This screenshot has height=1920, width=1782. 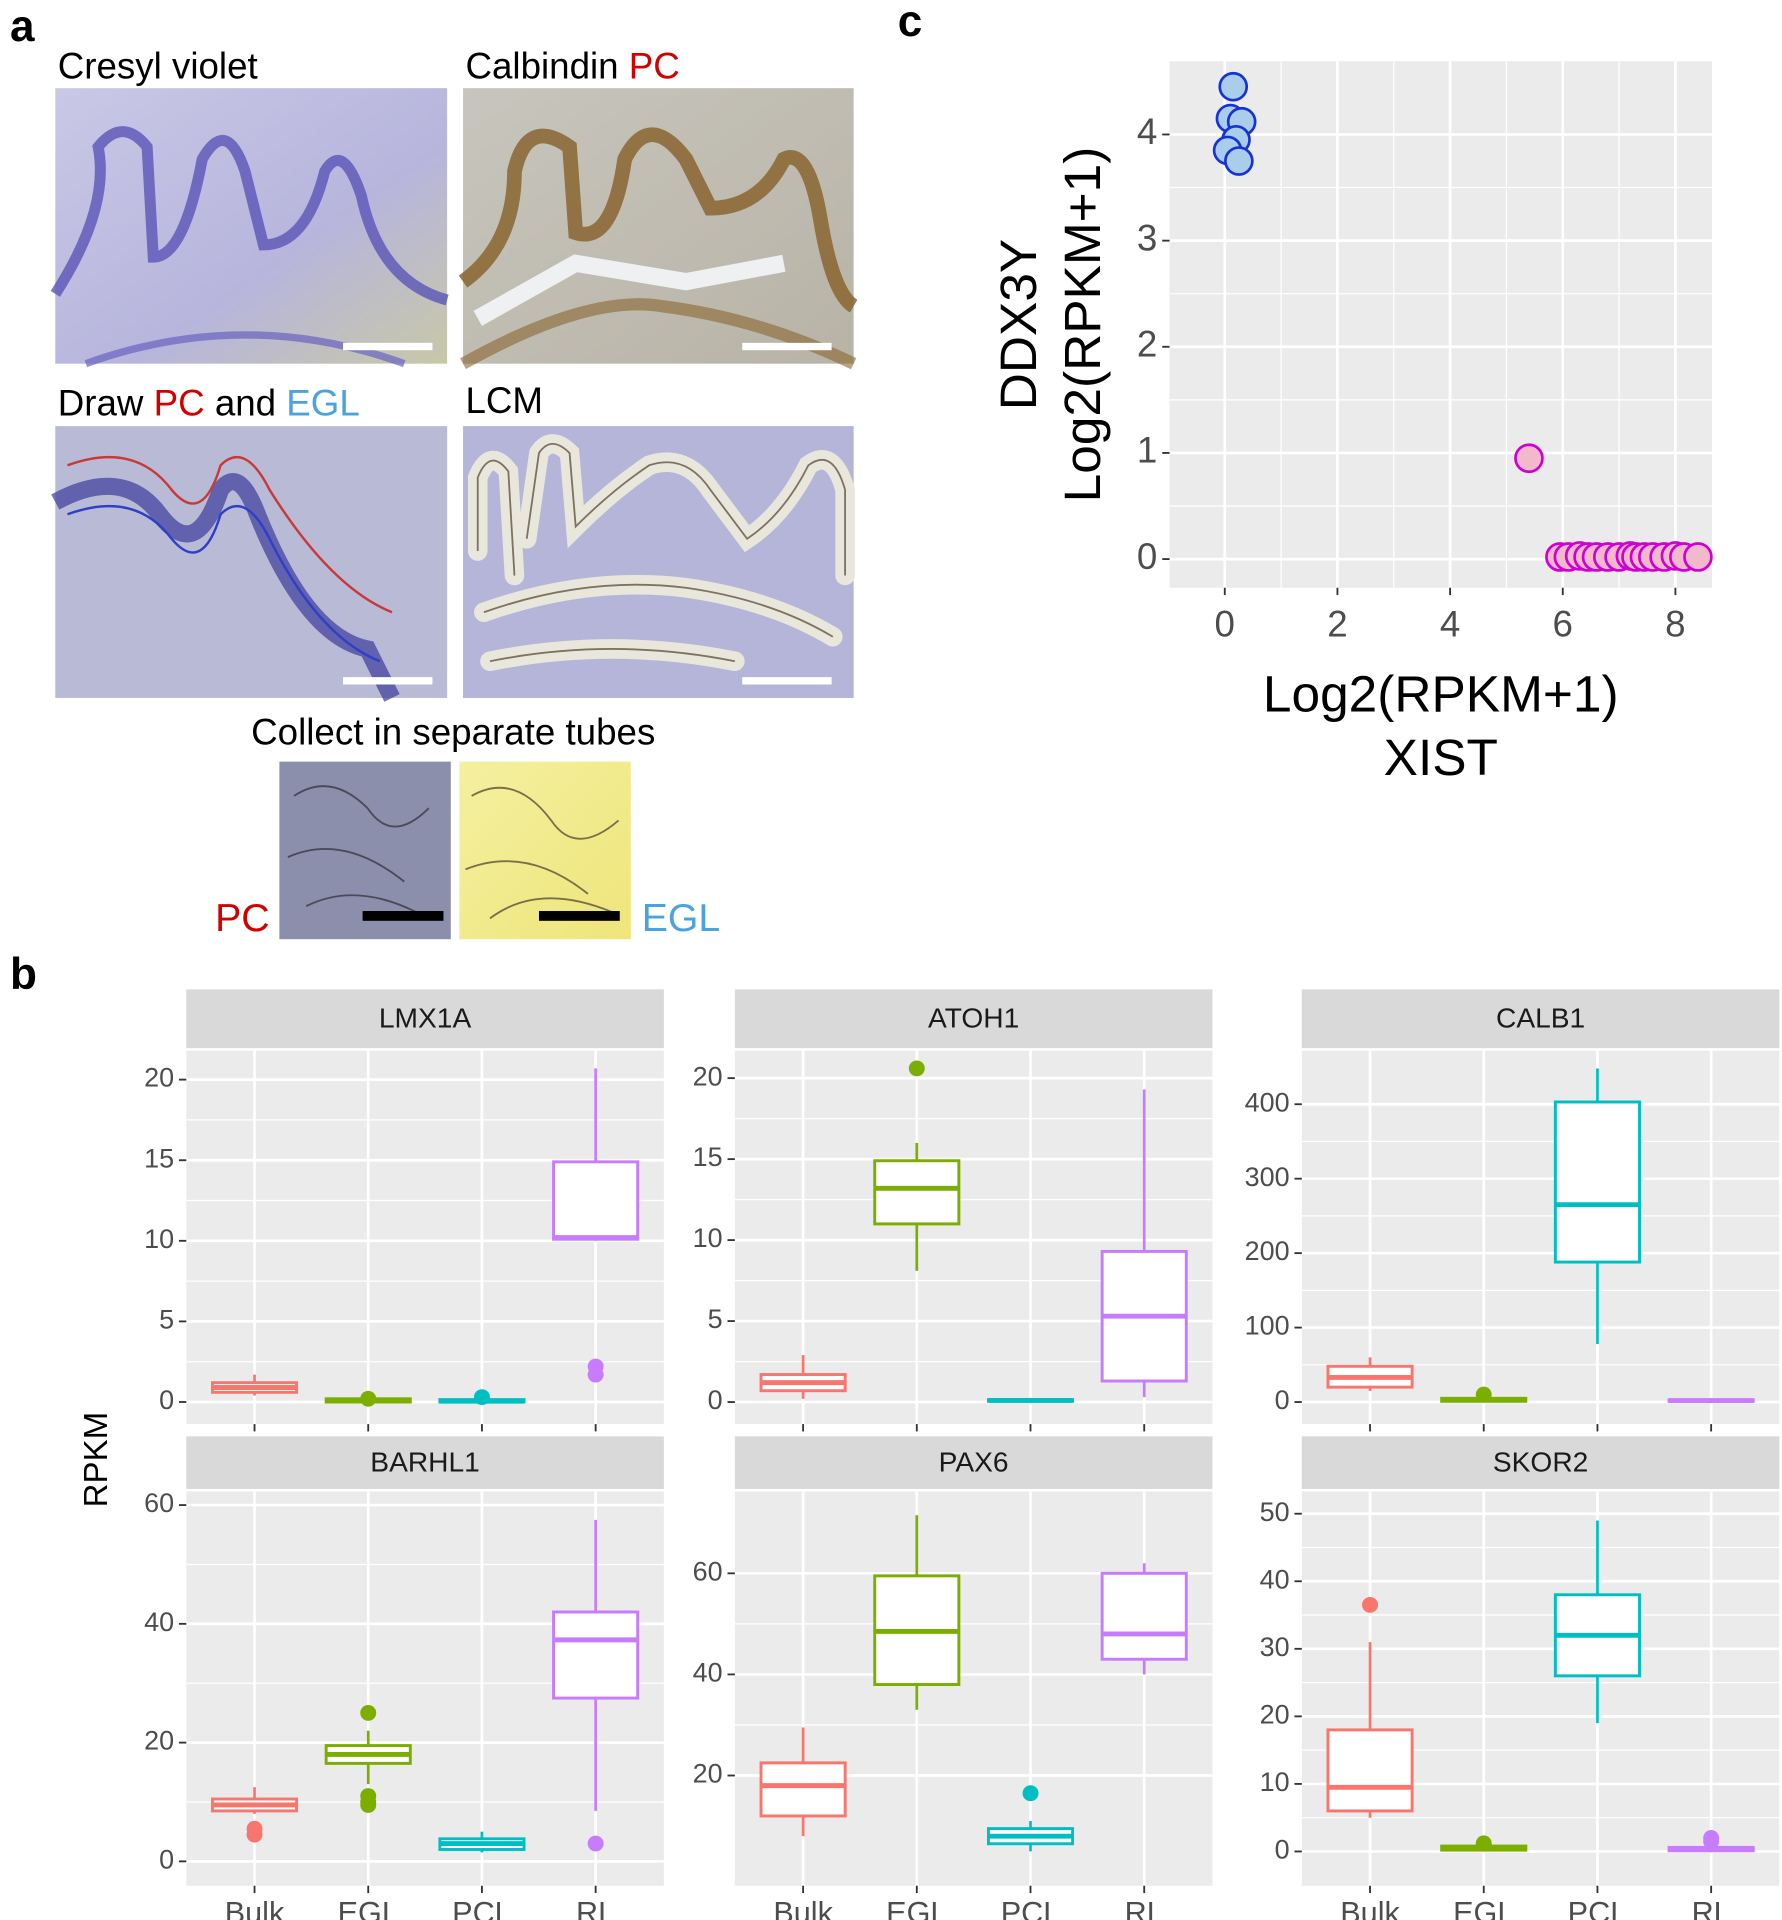 I want to click on image-label: Calbindin PC, so click(x=572, y=65).